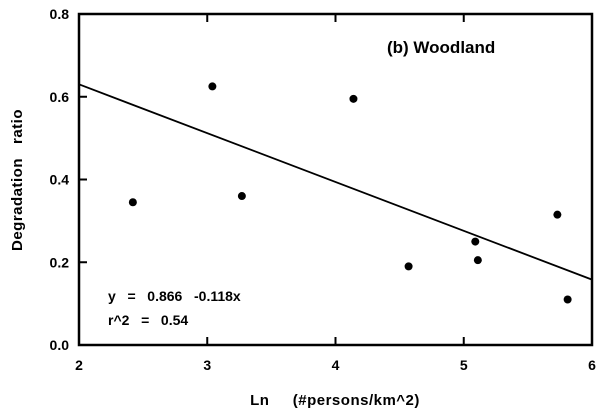 The image size is (599, 414). I want to click on x-tick-label: 4, so click(336, 365).